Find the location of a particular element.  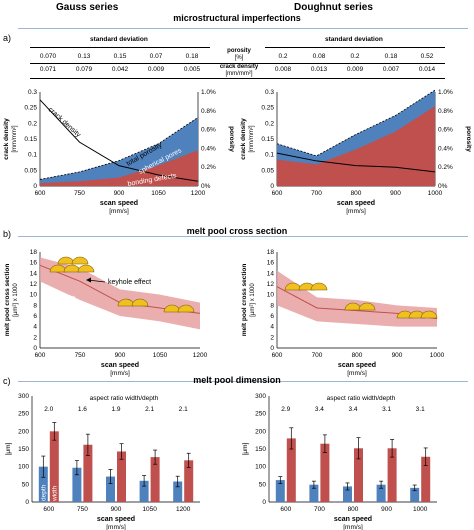

crack-density-line is located at coordinates (356, 162).